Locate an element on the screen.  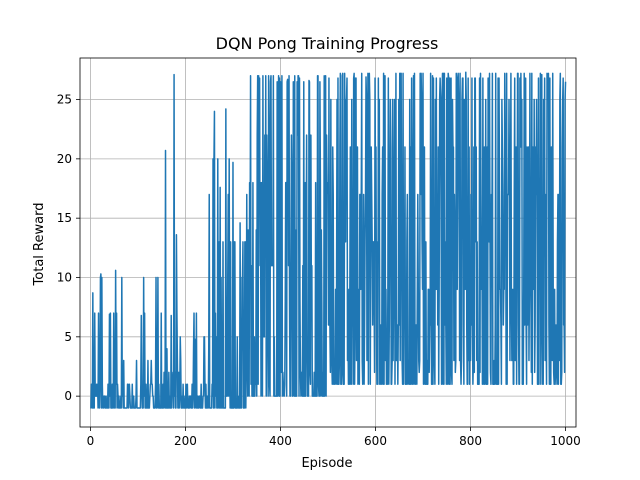
x-axis-label: Episode is located at coordinates (326, 463).